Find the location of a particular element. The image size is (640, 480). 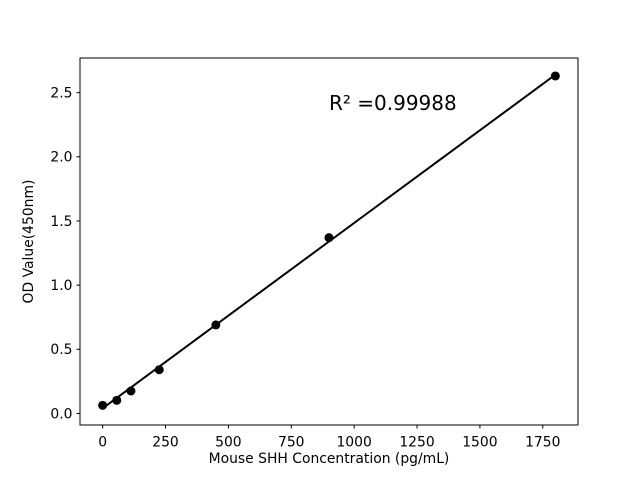

y-axis-label: OD Value(450nm) is located at coordinates (29, 242).